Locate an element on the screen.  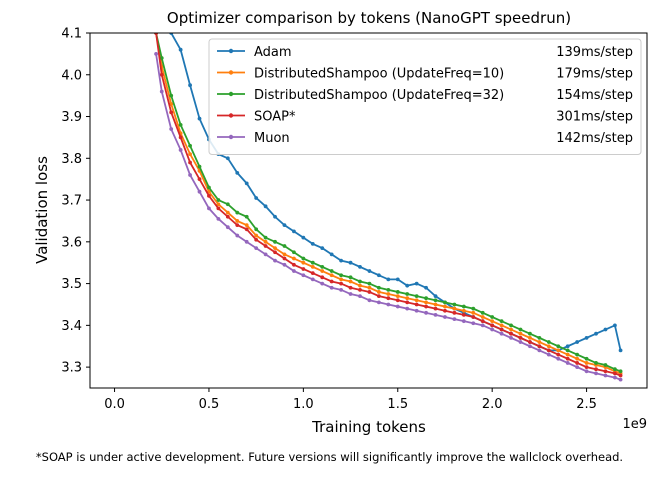
y-tick-label: 3.4 is located at coordinates (71, 326).